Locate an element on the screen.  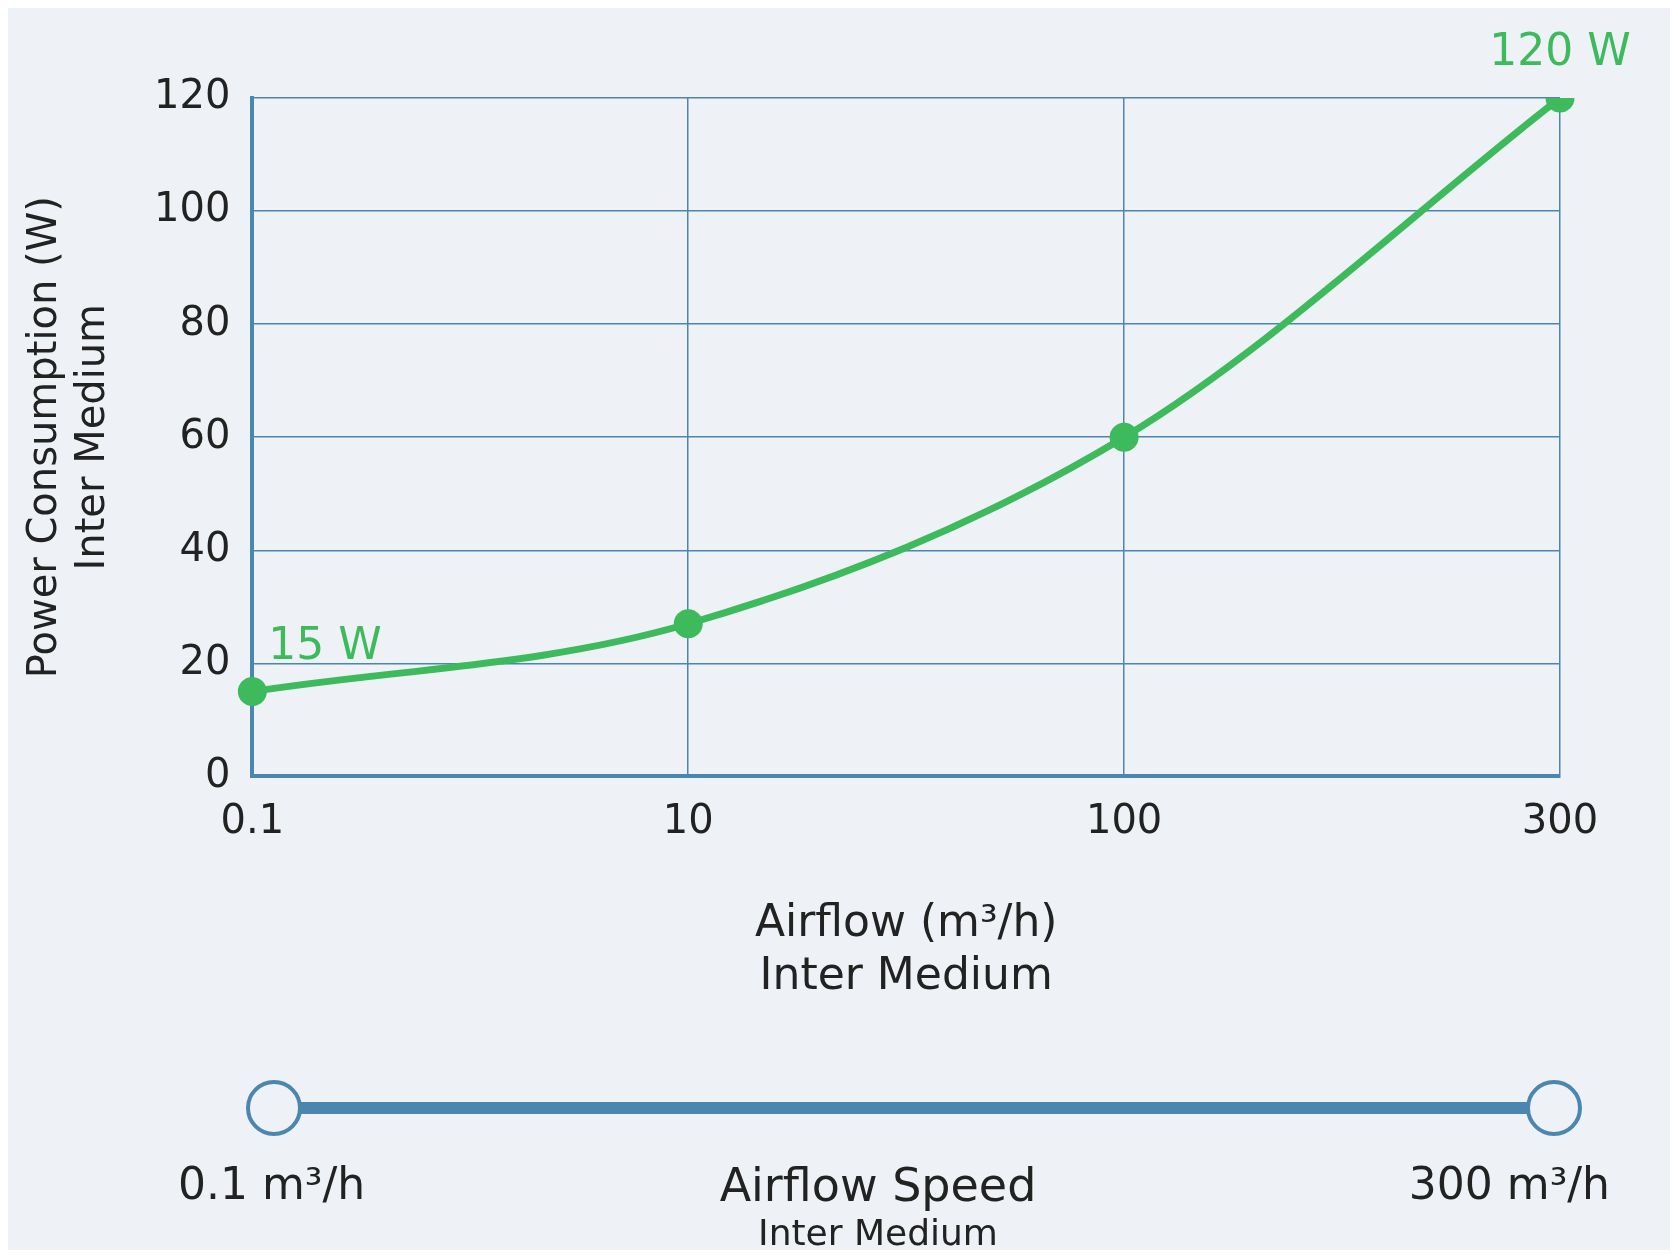
x-tick-label: 0.1 is located at coordinates (252, 818).